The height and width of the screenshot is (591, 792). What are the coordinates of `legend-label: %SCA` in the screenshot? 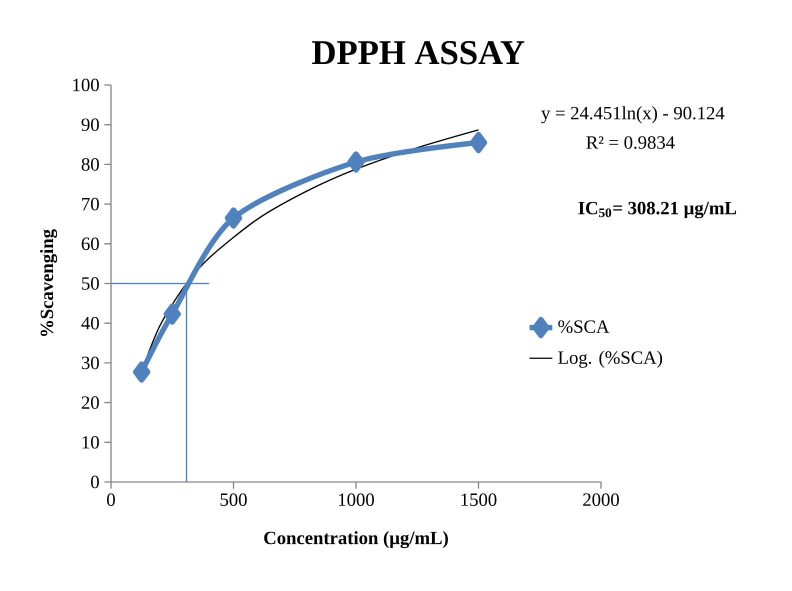 It's located at (584, 327).